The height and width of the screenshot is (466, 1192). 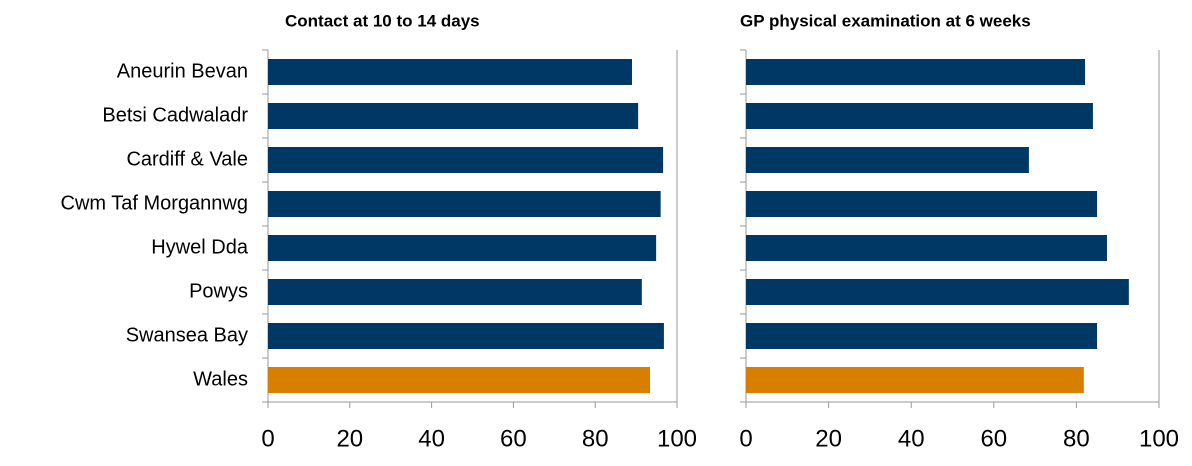 What do you see at coordinates (220, 379) in the screenshot?
I see `y-tick-label: Wales` at bounding box center [220, 379].